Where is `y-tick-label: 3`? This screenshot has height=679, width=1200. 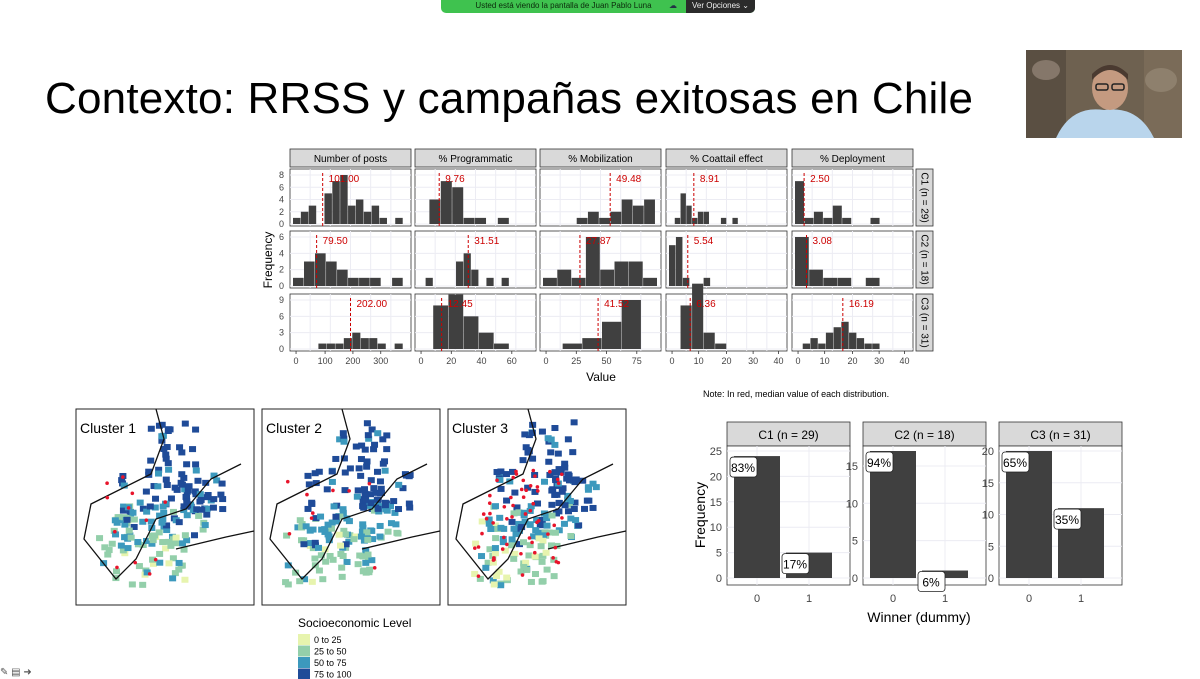 y-tick-label: 3 is located at coordinates (281, 333).